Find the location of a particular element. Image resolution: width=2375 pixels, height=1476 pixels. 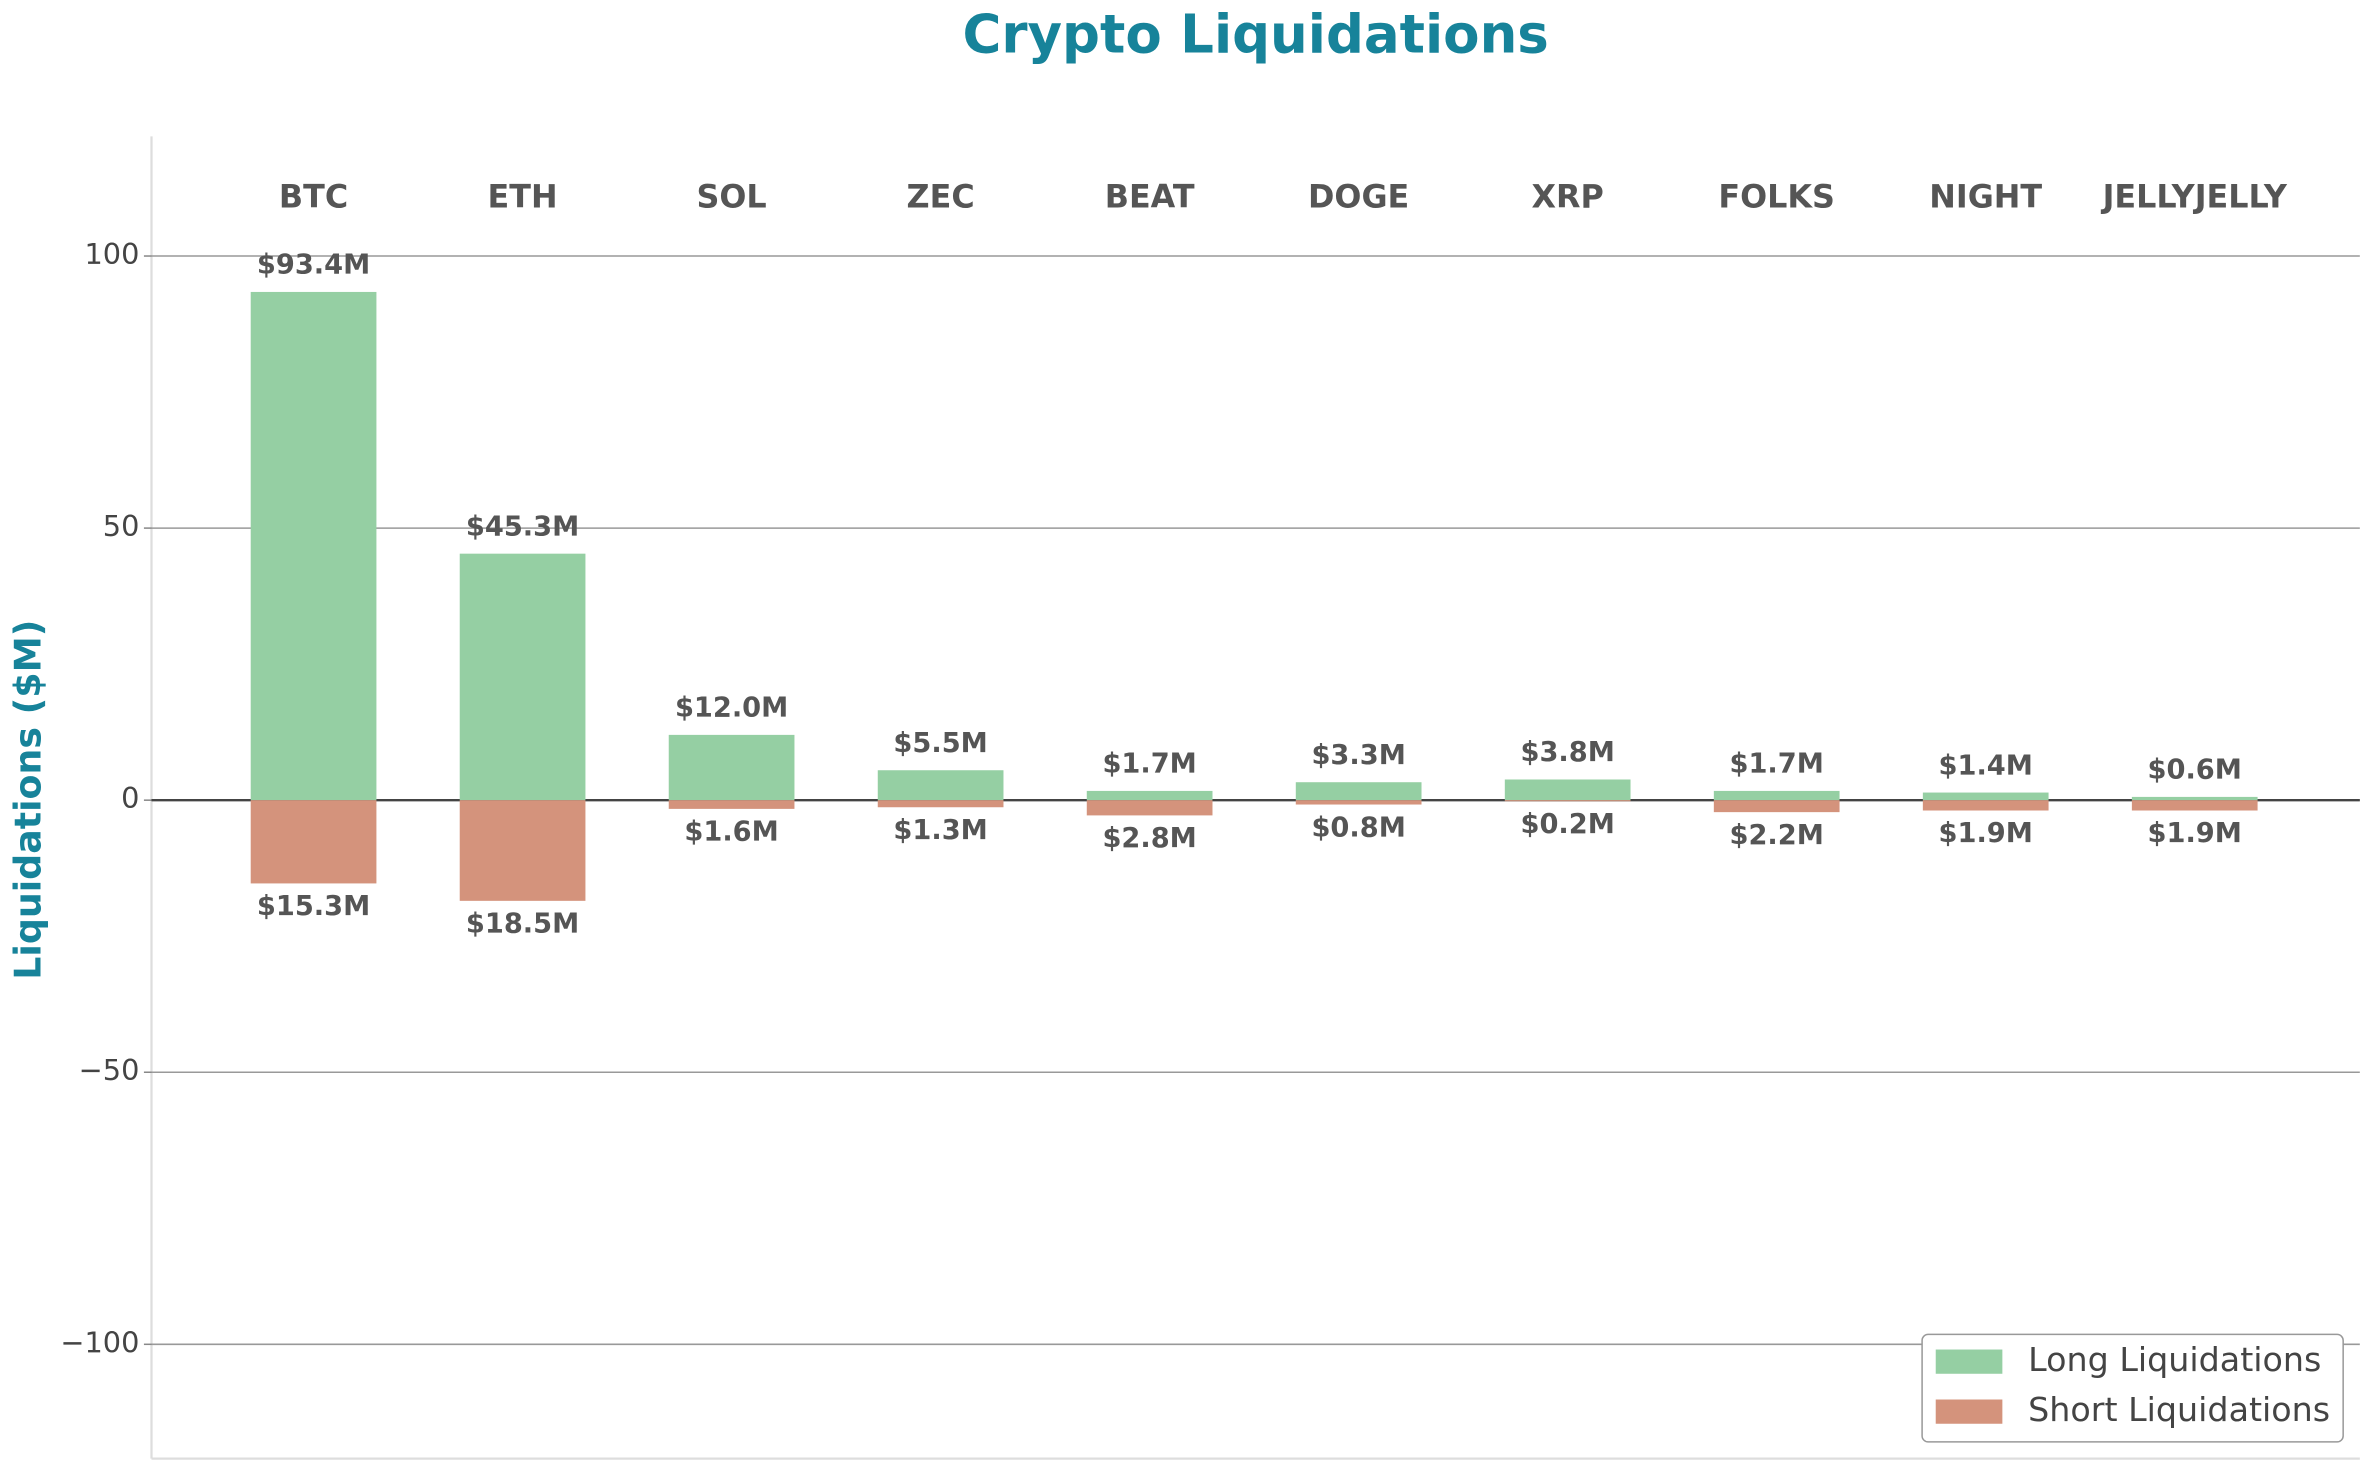

value-label: $18.5M is located at coordinates (522, 924).